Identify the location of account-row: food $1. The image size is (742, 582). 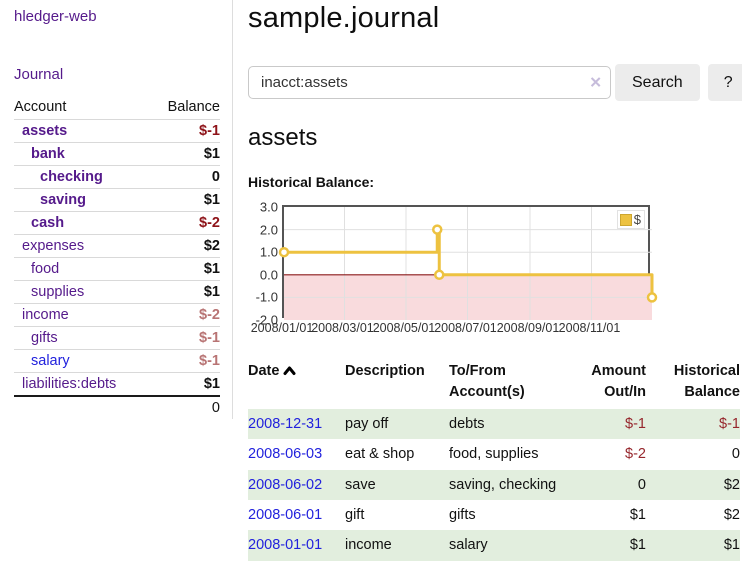
(117, 269).